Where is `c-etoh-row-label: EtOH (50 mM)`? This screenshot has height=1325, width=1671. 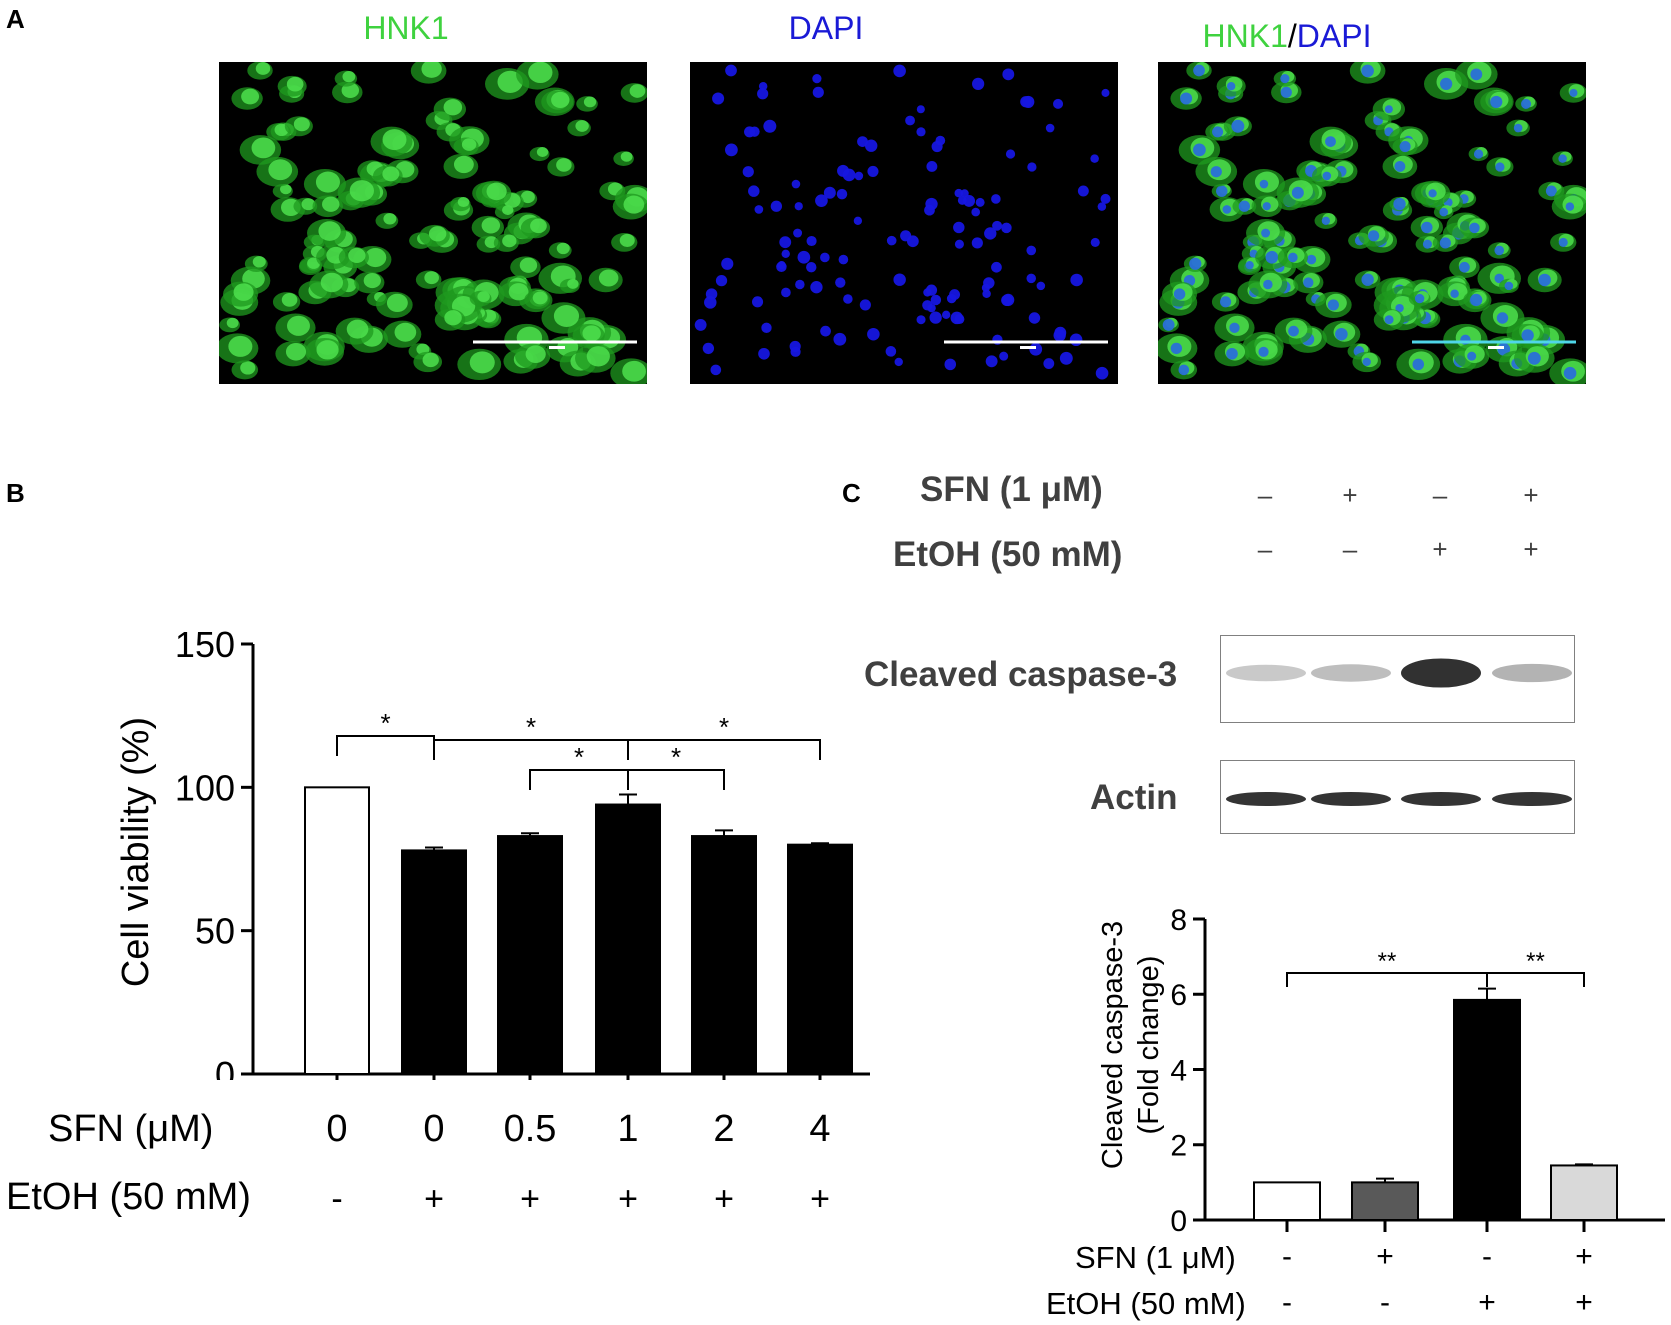
c-etoh-row-label: EtOH (50 mM) is located at coordinates (1146, 1303).